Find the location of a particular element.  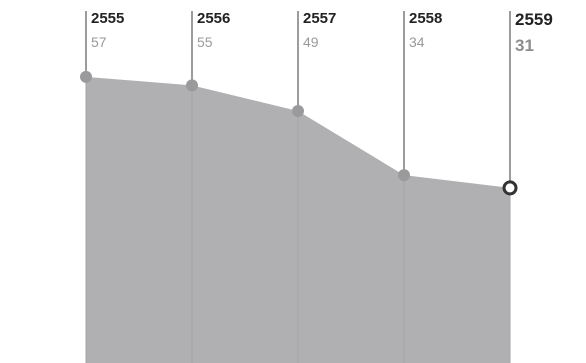

year-label-2: 2557 is located at coordinates (319, 18).